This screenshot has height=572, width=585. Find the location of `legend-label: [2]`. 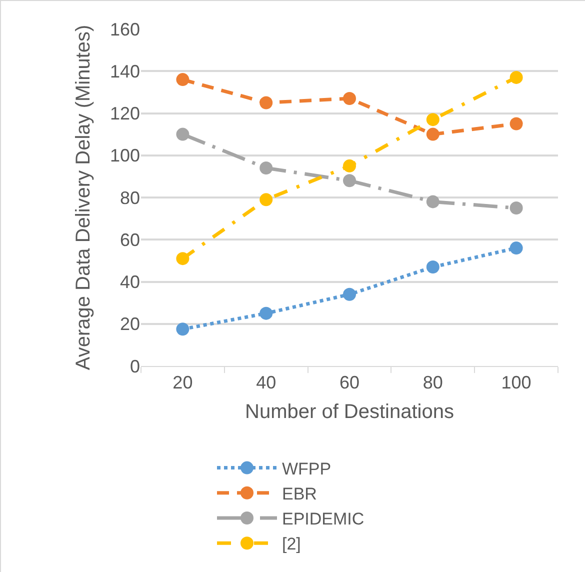

legend-label: [2] is located at coordinates (291, 544).